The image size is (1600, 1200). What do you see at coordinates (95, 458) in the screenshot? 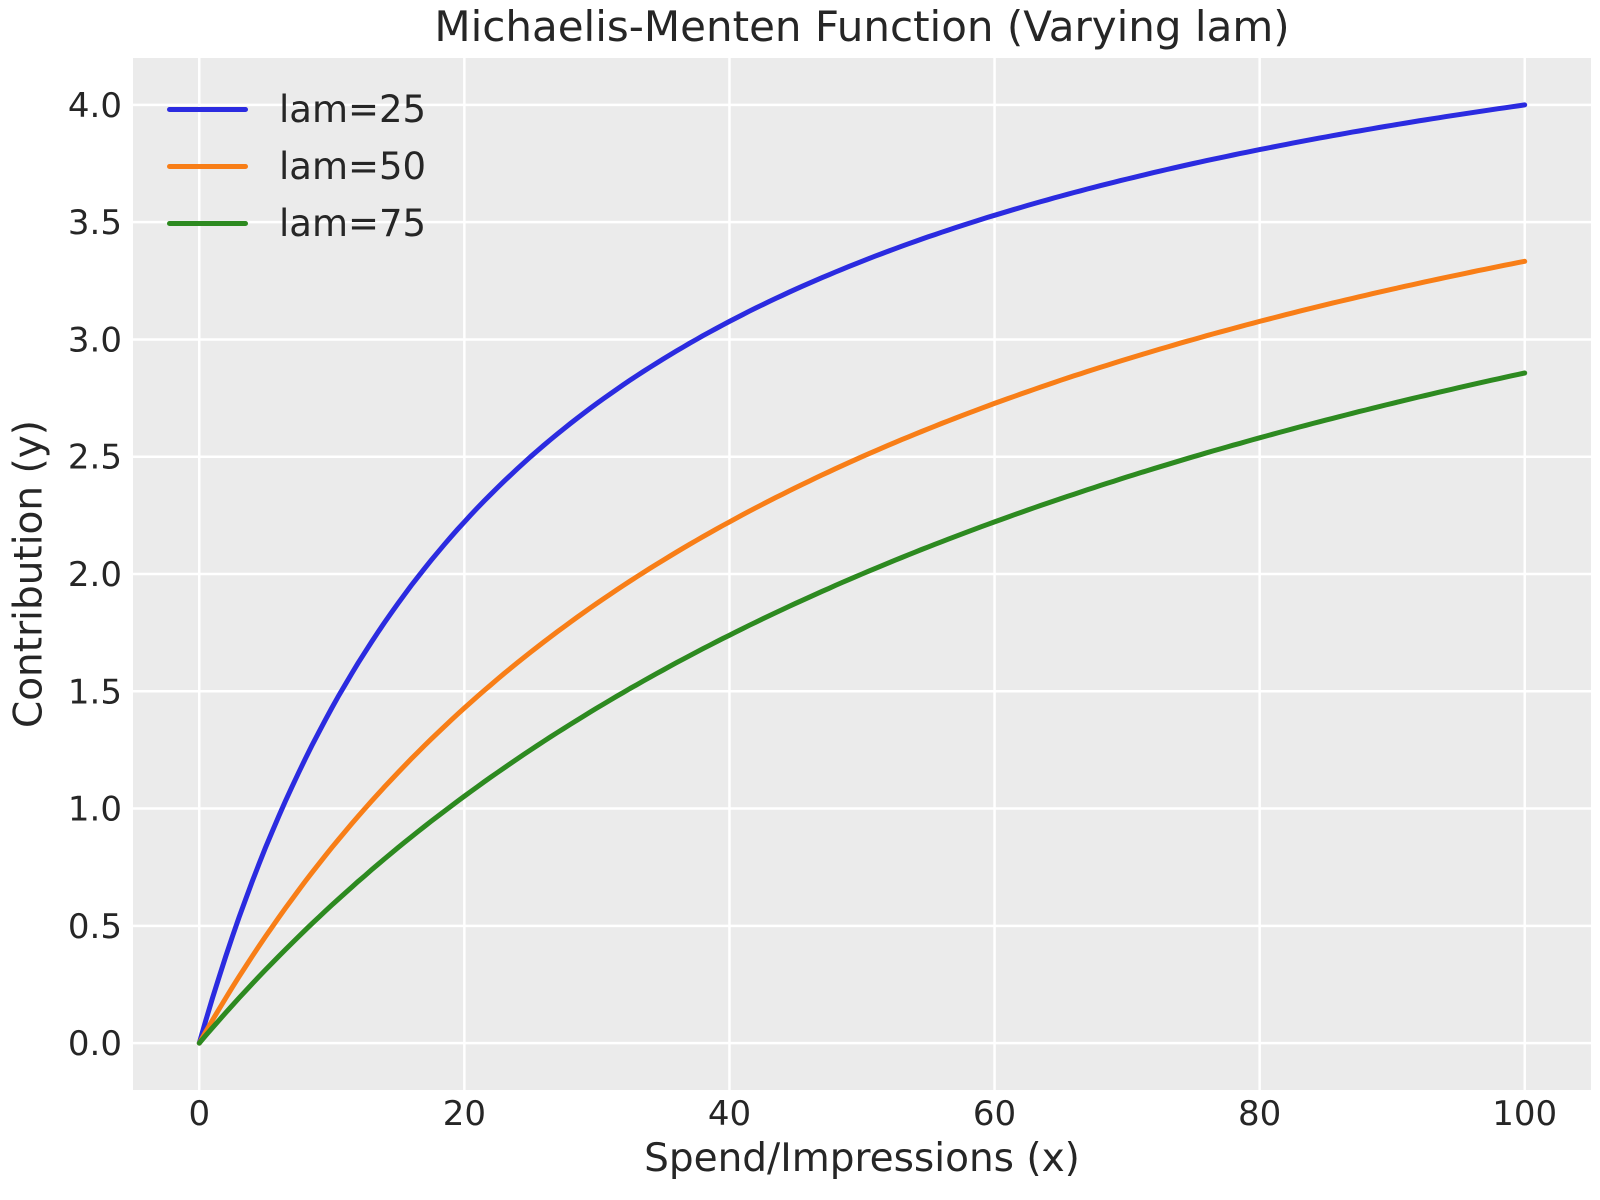
I see `y-tick-label: 2.5` at bounding box center [95, 458].